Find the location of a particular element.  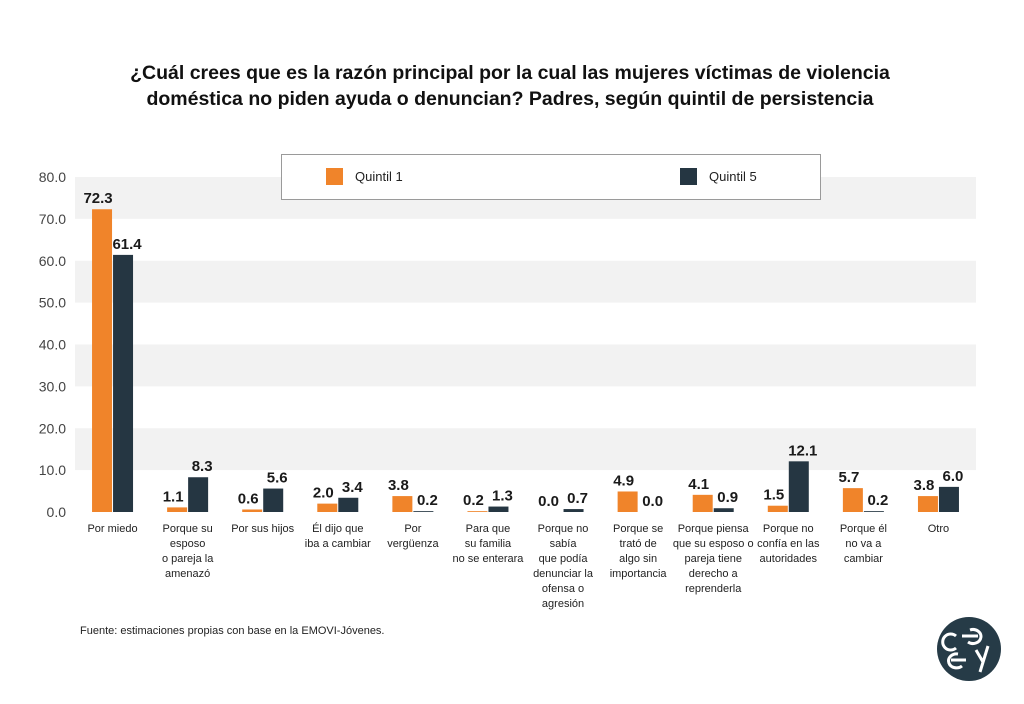

category-label: Porque no confía en las autoridades is located at coordinates (788, 544).